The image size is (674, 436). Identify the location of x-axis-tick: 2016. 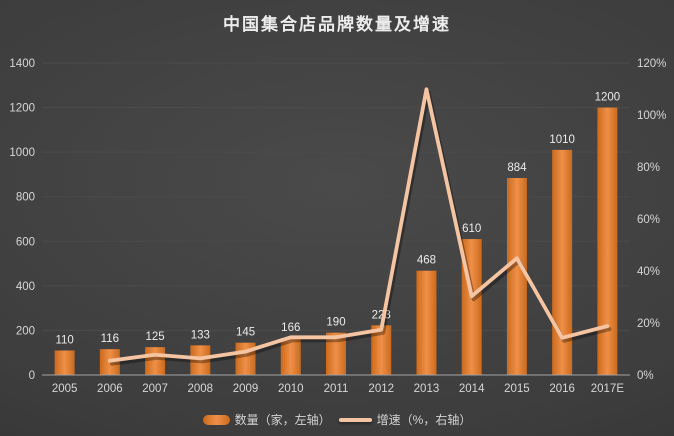
(562, 389).